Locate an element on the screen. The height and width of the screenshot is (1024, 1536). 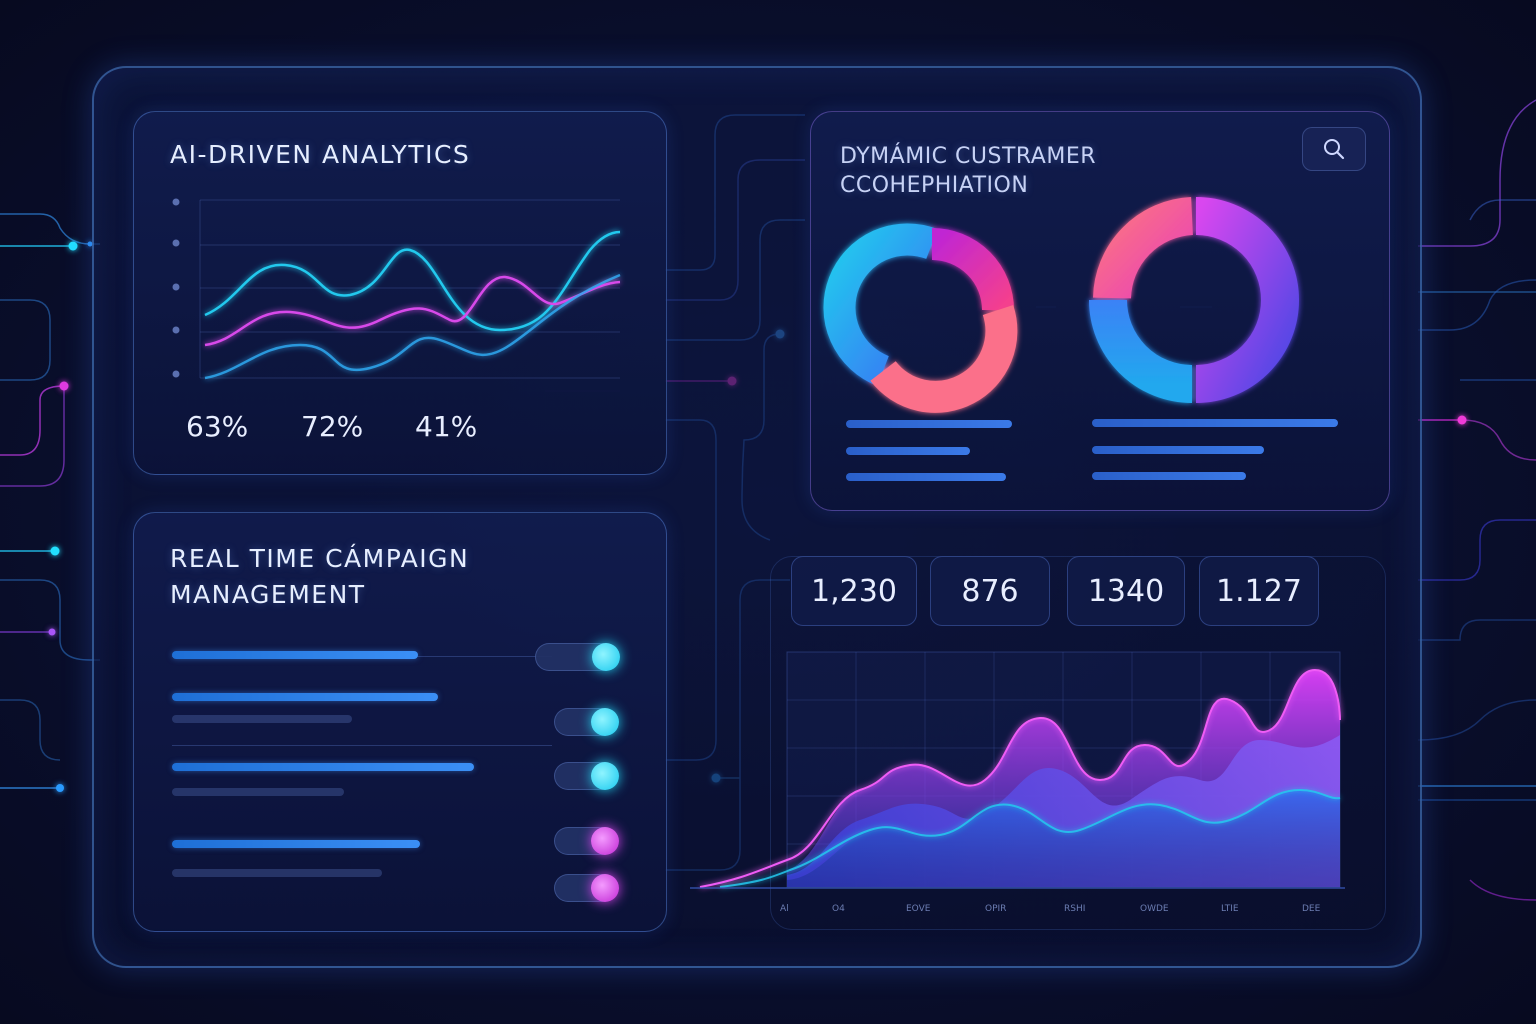
x-axis-tick: OWDE is located at coordinates (1154, 909).